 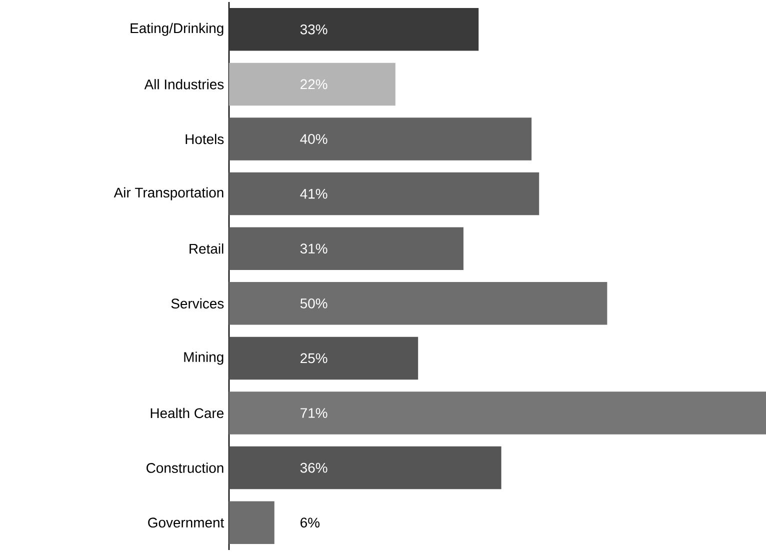 What do you see at coordinates (177, 29) in the screenshot?
I see `y-tick-label: Eating/Drinking` at bounding box center [177, 29].